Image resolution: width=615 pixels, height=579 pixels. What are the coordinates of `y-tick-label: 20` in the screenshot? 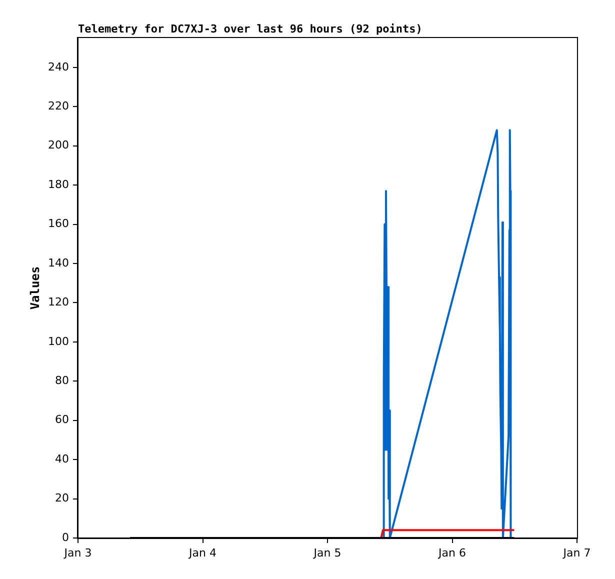 It's located at (62, 498).